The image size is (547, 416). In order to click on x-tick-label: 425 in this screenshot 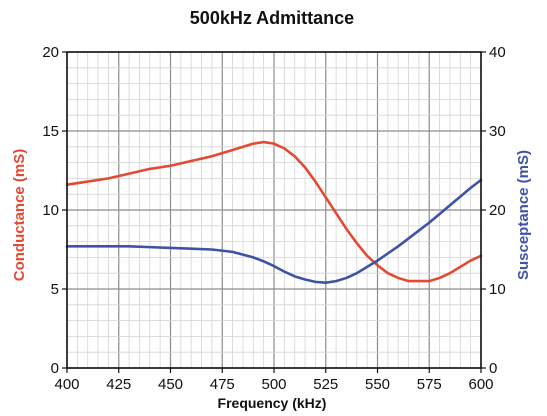, I will do `click(118, 384)`.